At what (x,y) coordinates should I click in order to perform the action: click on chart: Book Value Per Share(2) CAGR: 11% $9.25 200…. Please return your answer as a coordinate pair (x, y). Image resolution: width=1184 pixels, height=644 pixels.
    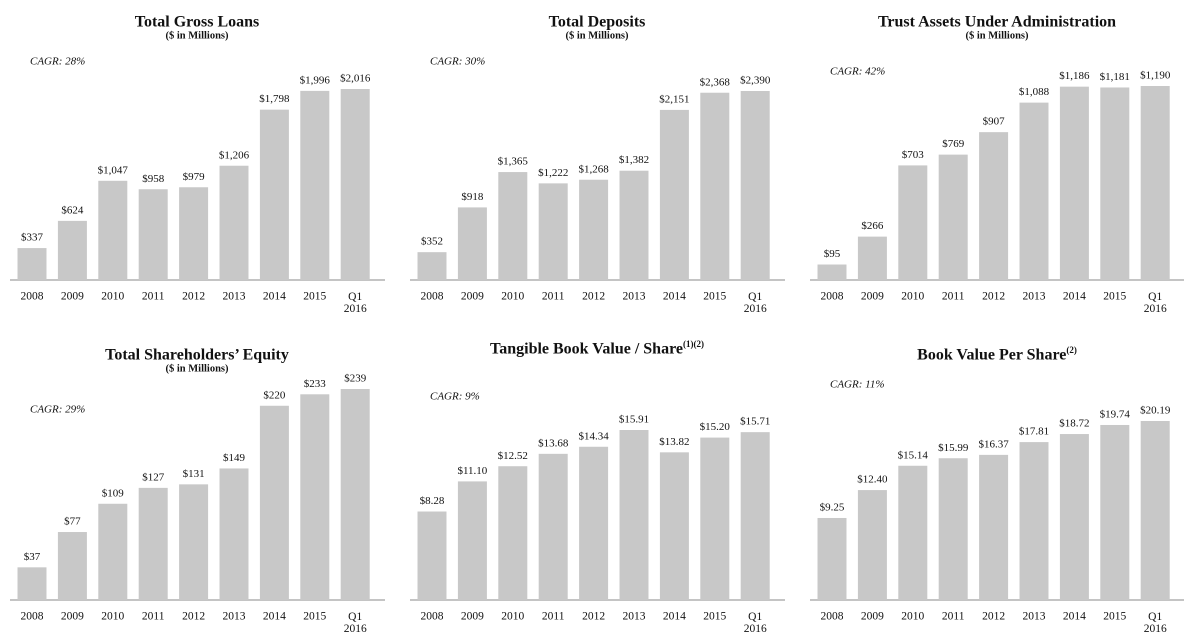
    Looking at the image, I should click on (997, 490).